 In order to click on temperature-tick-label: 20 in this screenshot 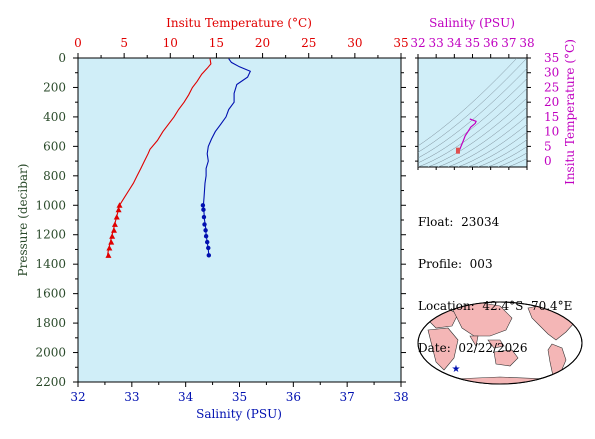, I will do `click(262, 43)`.